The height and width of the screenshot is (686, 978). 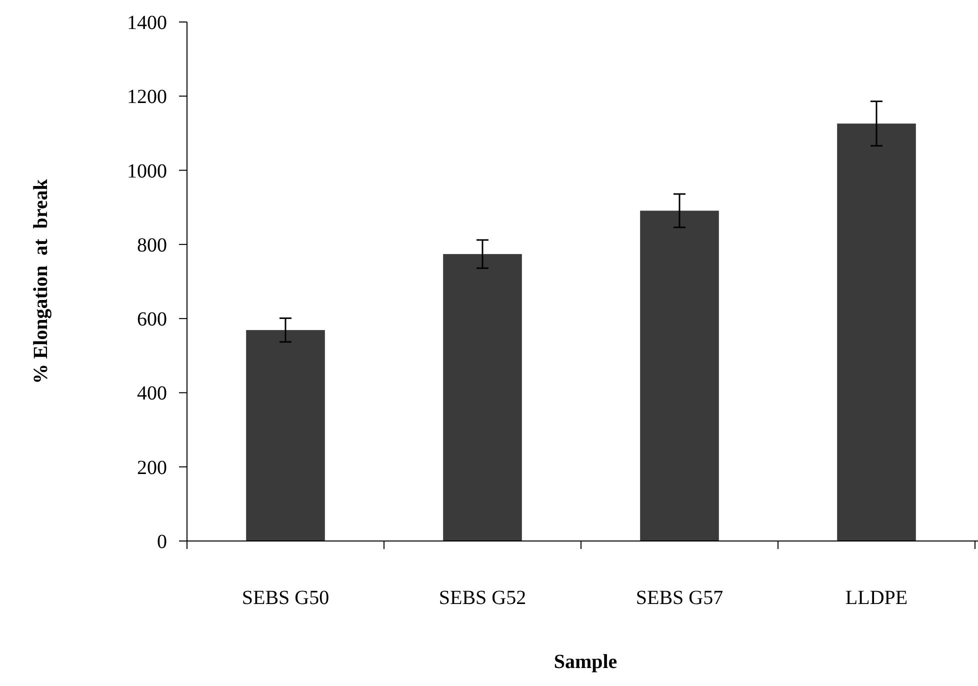 What do you see at coordinates (152, 467) in the screenshot?
I see `y-tick-label: 200` at bounding box center [152, 467].